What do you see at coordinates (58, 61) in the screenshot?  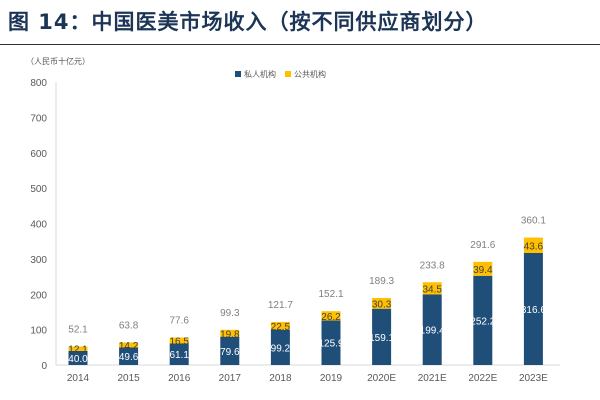 I see `y-axis-unit-label: （人民币十亿元）` at bounding box center [58, 61].